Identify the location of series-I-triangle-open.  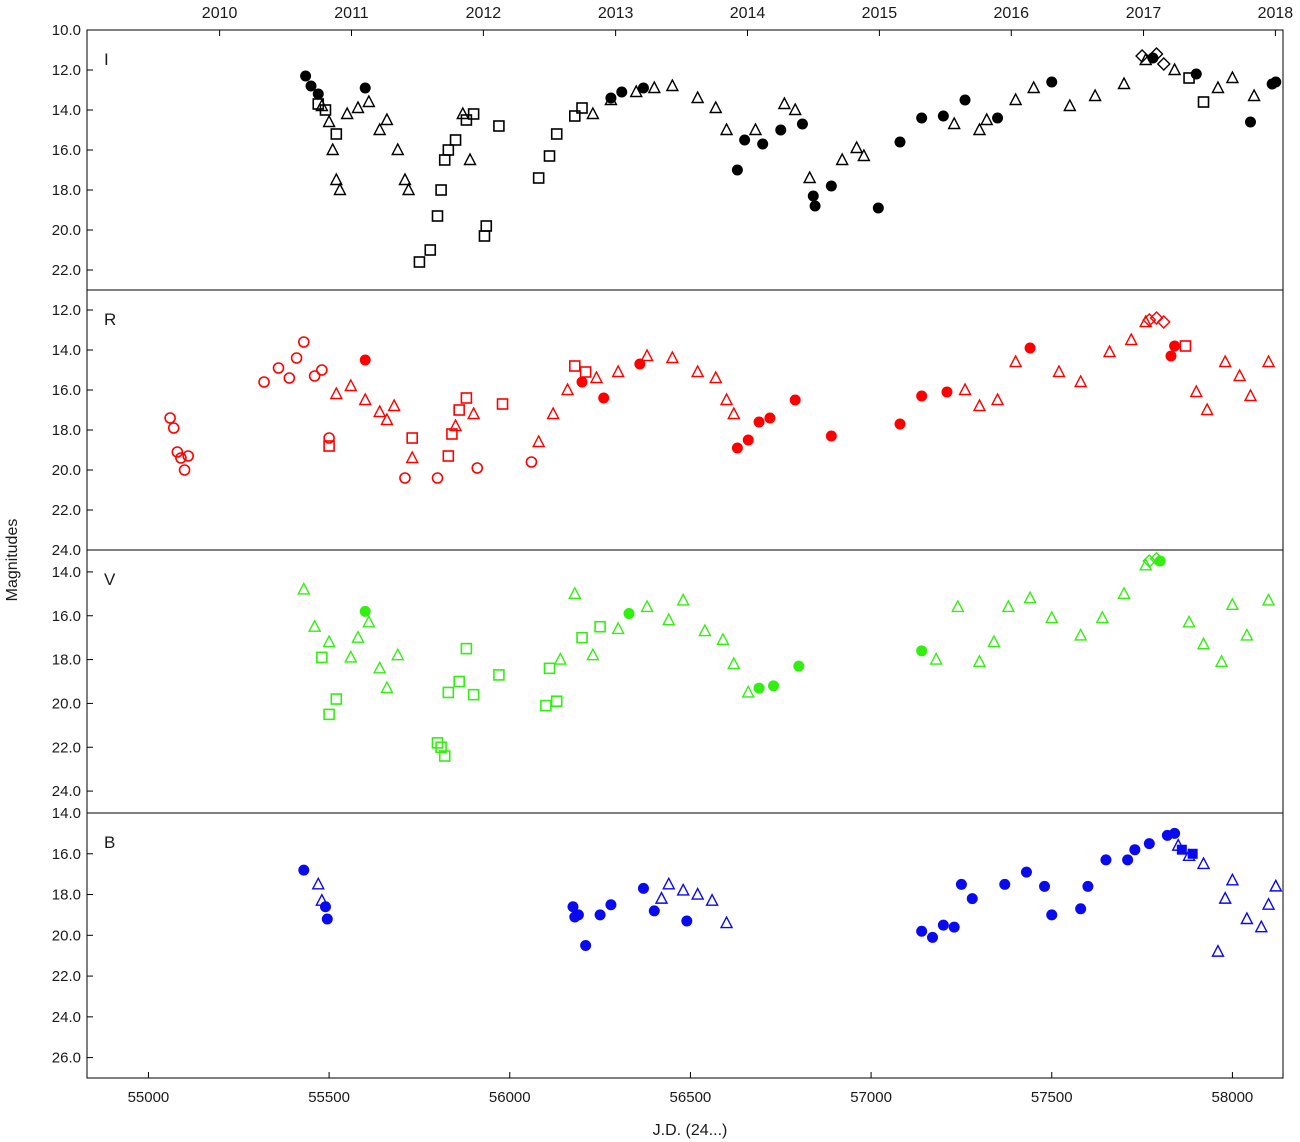
(788, 124).